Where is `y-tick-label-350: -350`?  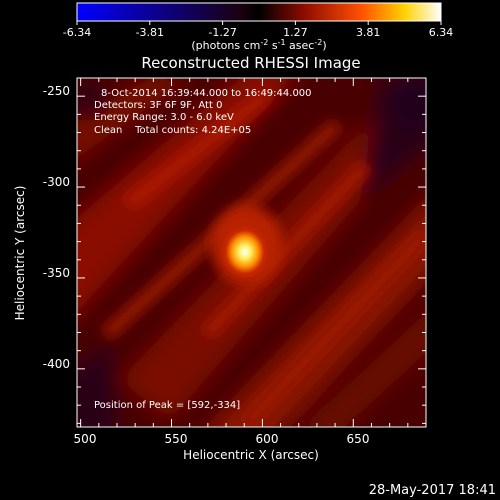 y-tick-label-350: -350 is located at coordinates (56, 273).